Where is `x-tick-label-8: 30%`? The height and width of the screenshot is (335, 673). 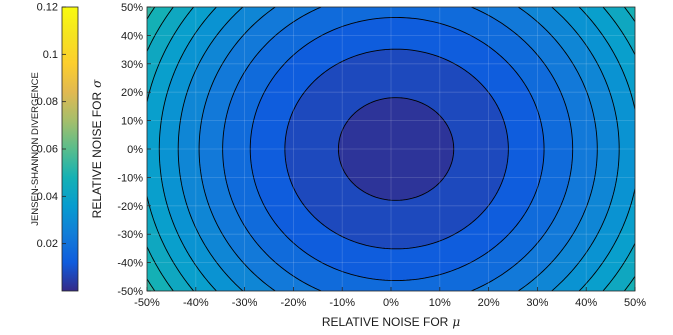
x-tick-label-8: 30% is located at coordinates (537, 303).